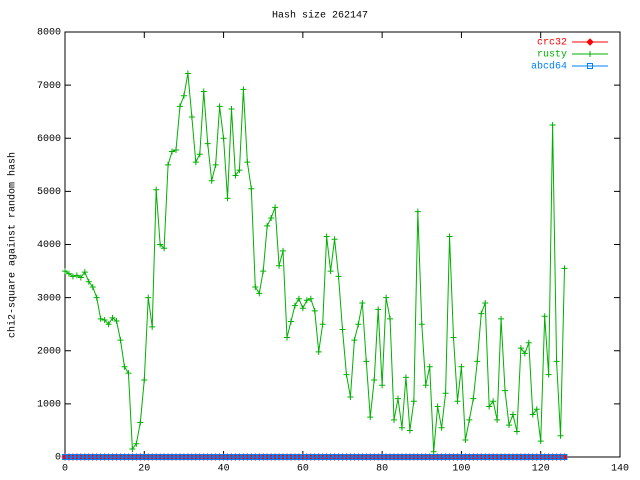 This screenshot has height=480, width=640. I want to click on y-tick-label: 1000, so click(49, 405).